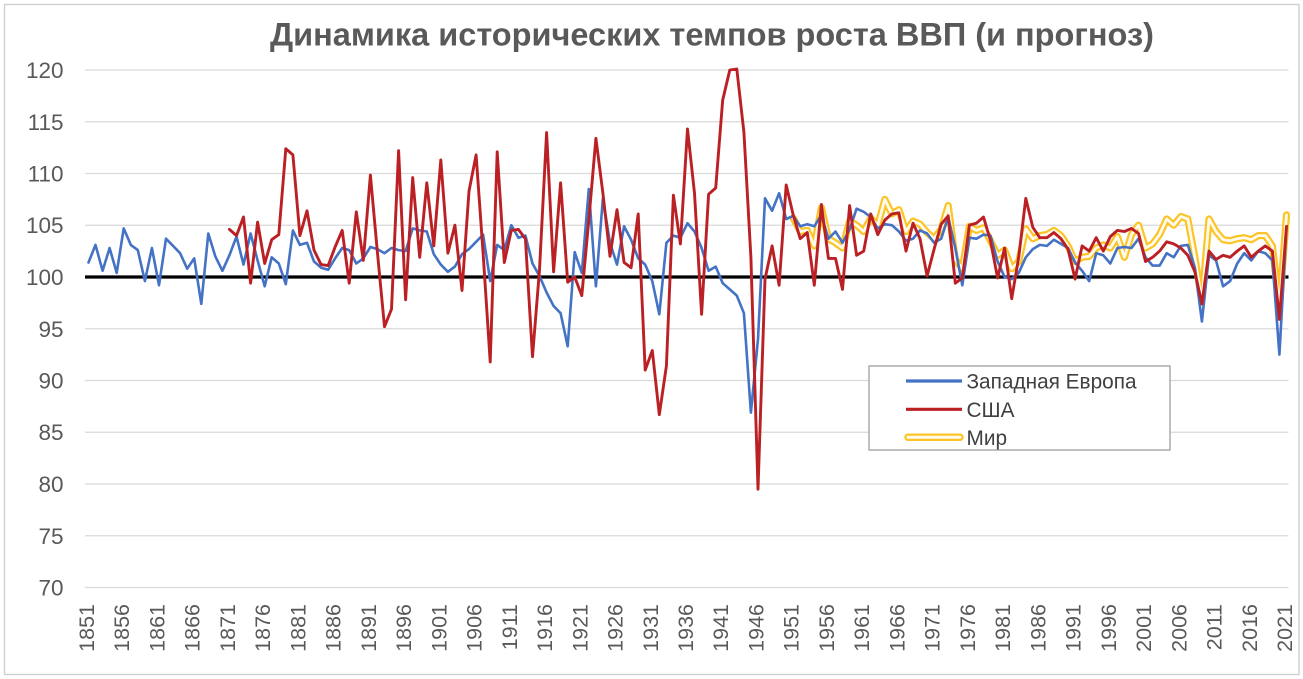 The height and width of the screenshot is (679, 1303). Describe the element at coordinates (1109, 628) in the screenshot. I see `svg-text: 1996` at that location.